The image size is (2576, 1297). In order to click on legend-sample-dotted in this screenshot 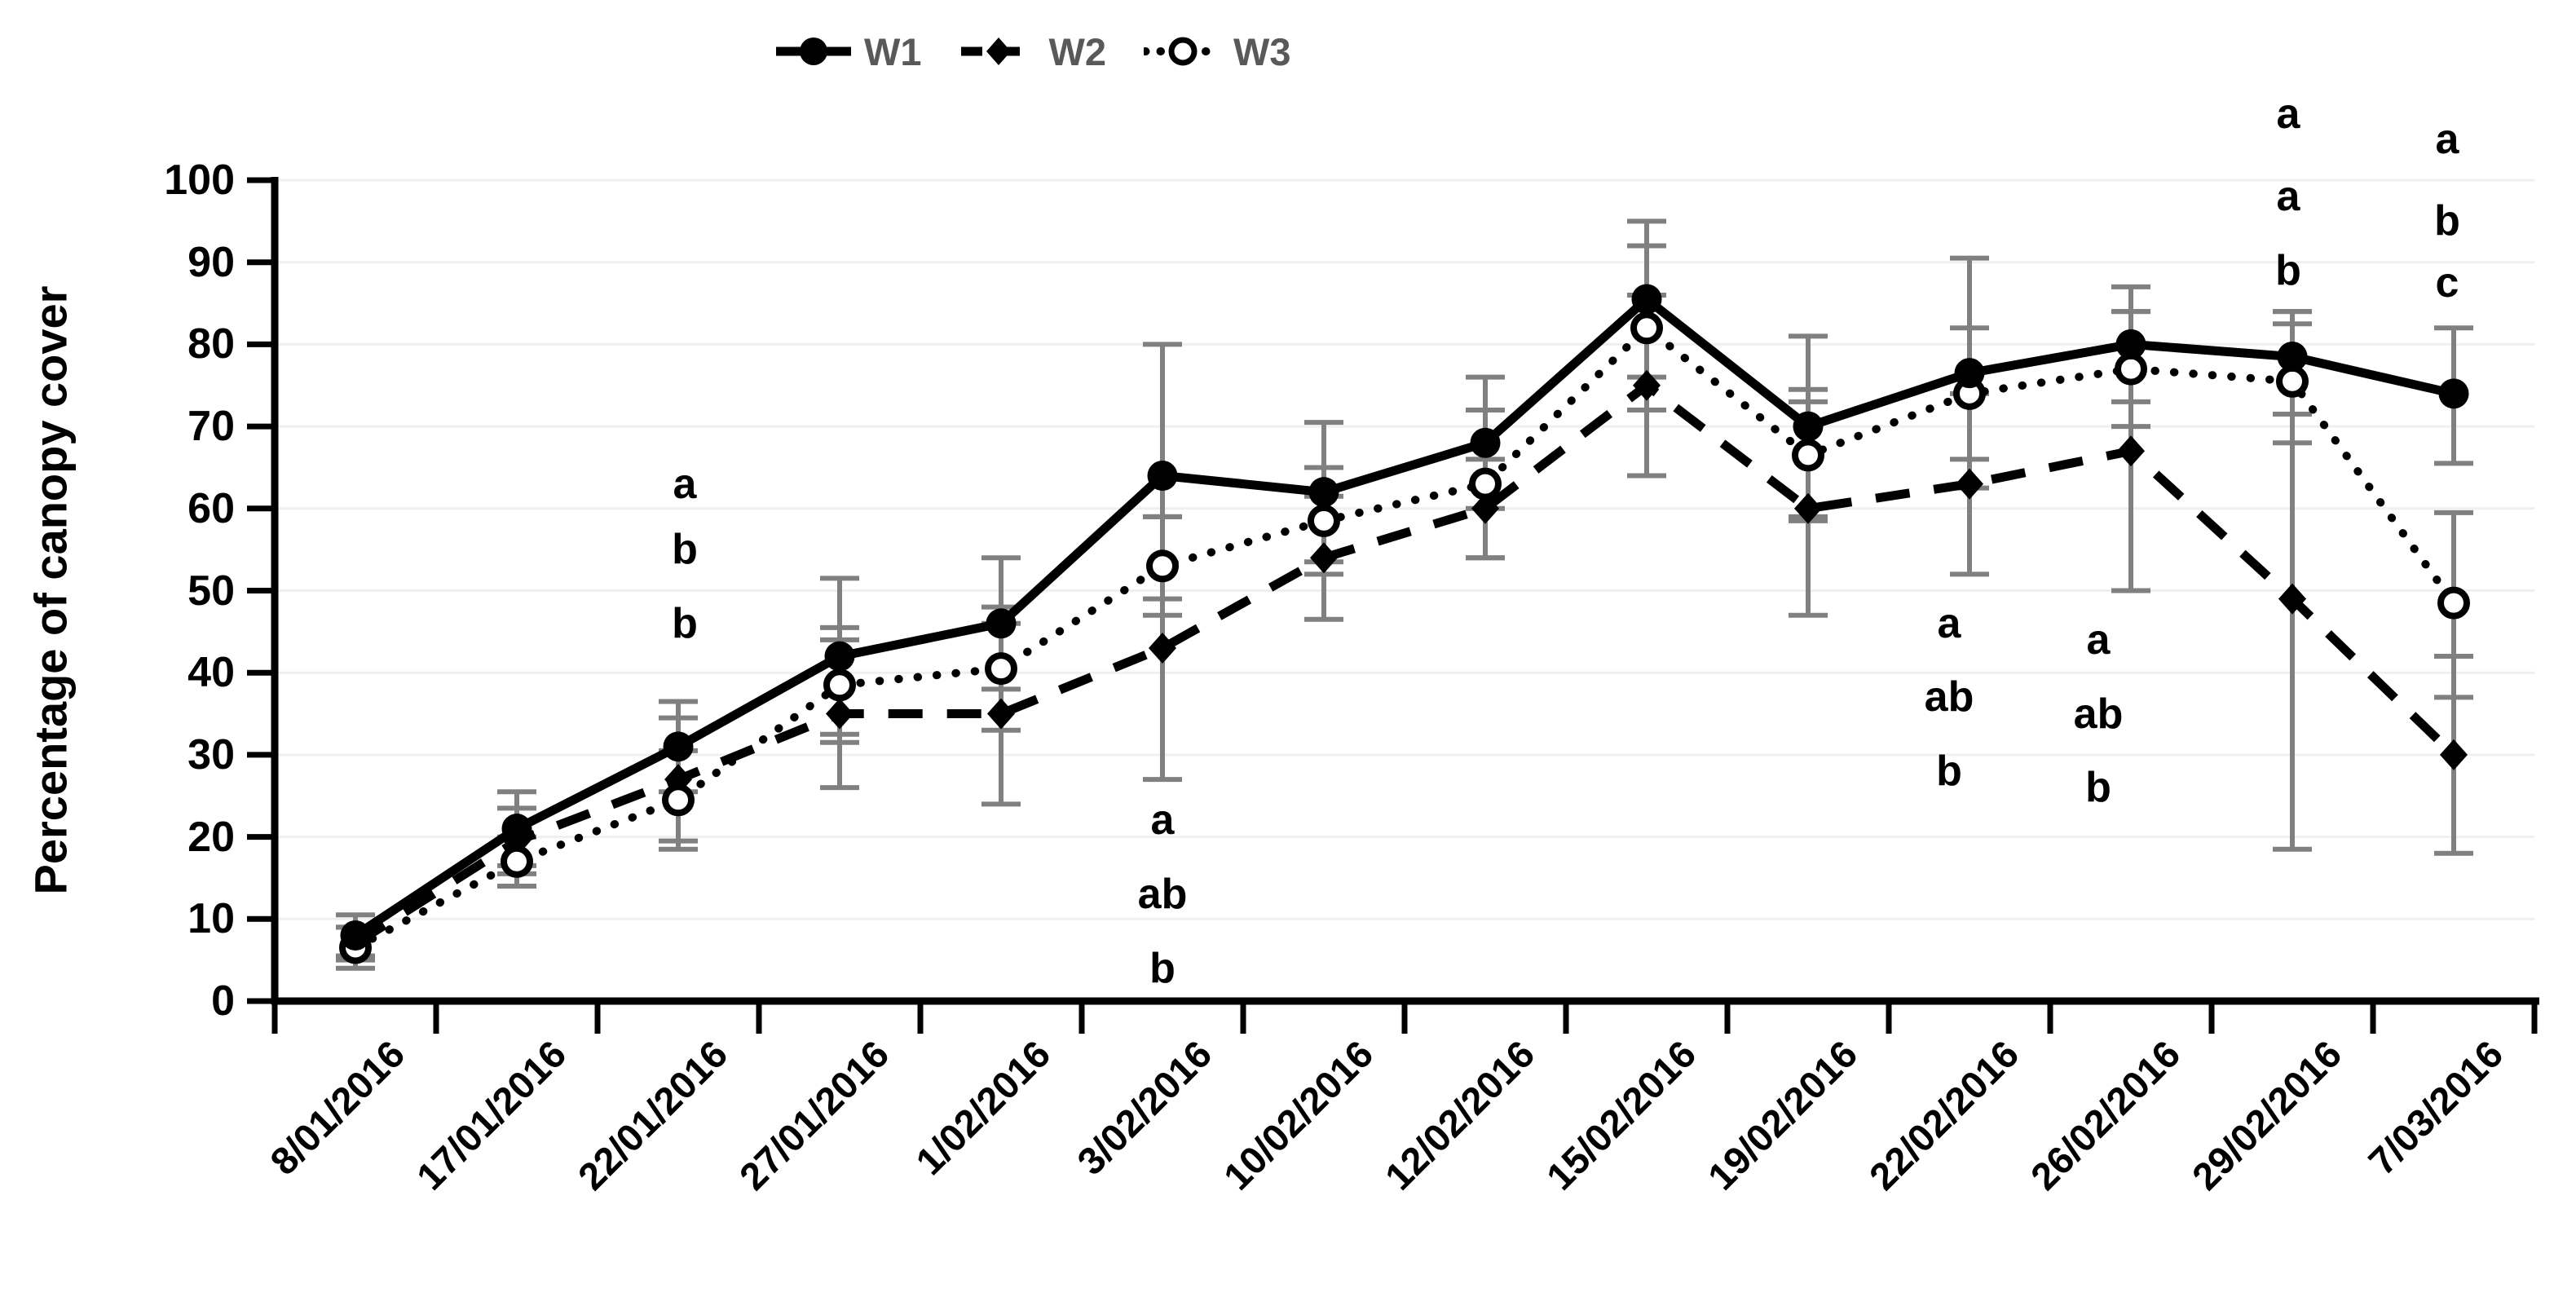, I will do `click(1183, 52)`.